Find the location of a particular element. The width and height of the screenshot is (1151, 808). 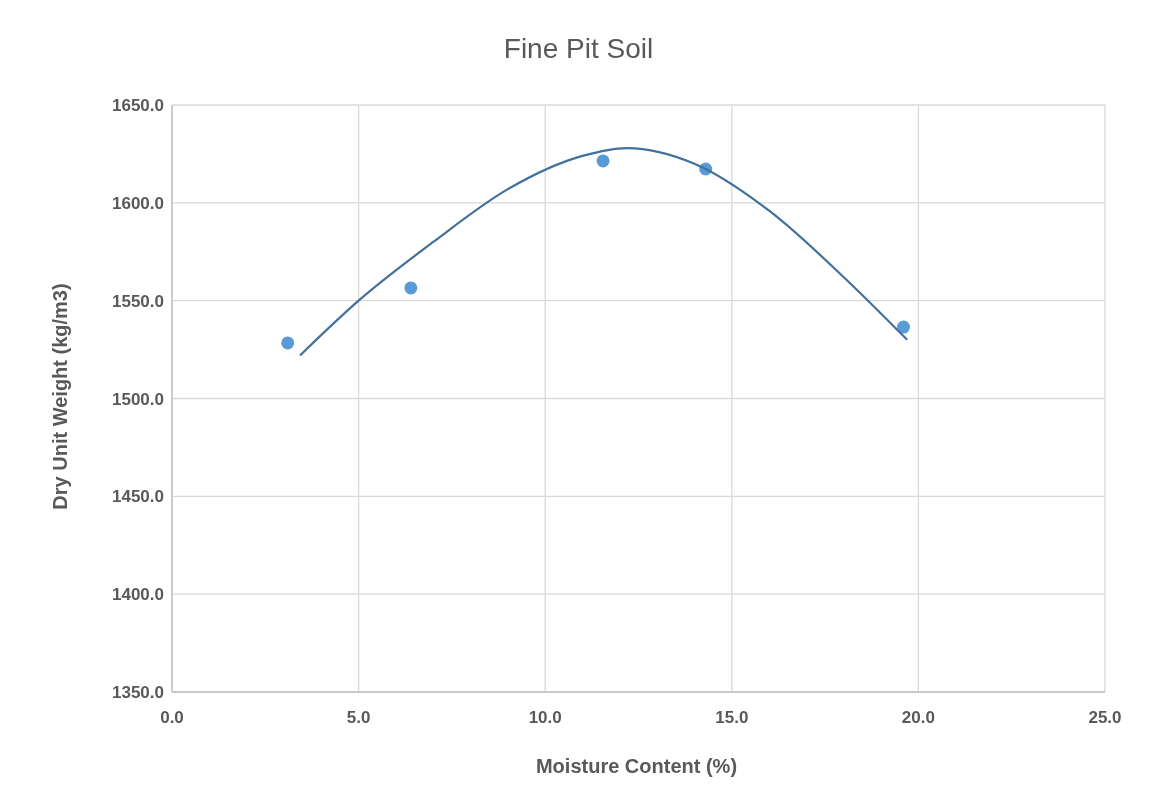

y-tick-label: 1400.0 is located at coordinates (138, 595).